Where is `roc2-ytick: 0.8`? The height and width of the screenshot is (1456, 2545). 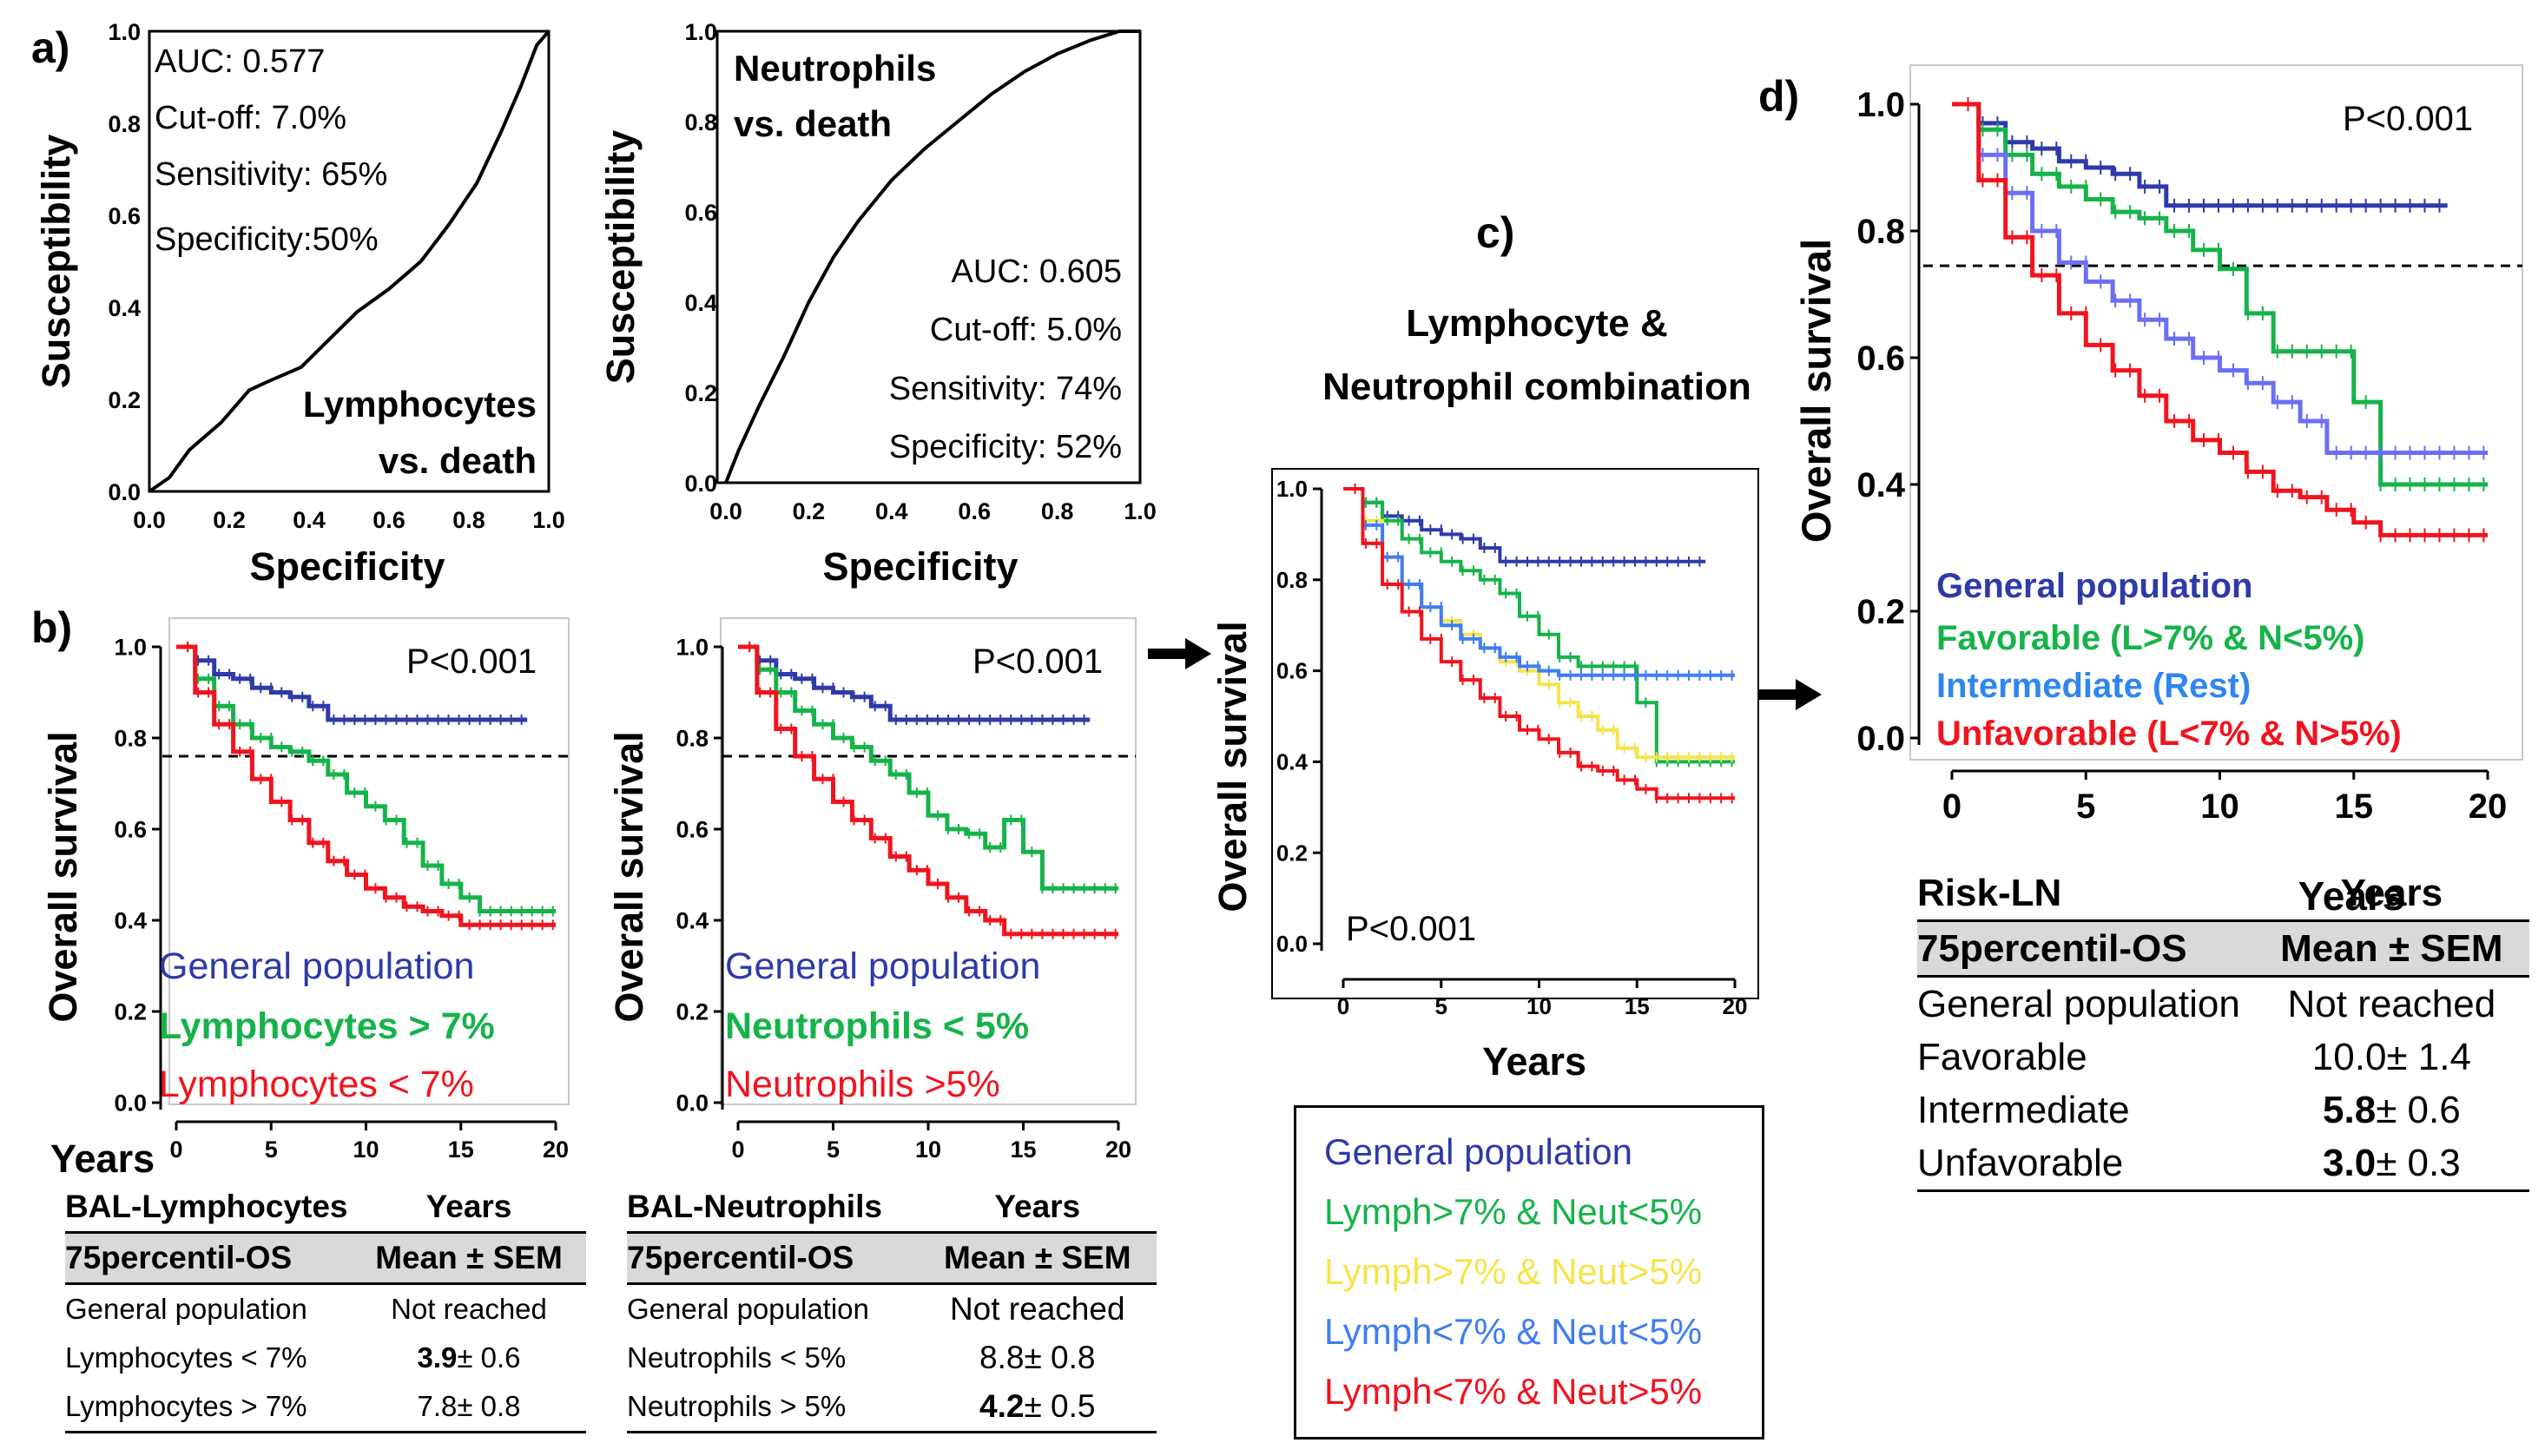 roc2-ytick: 0.8 is located at coordinates (700, 122).